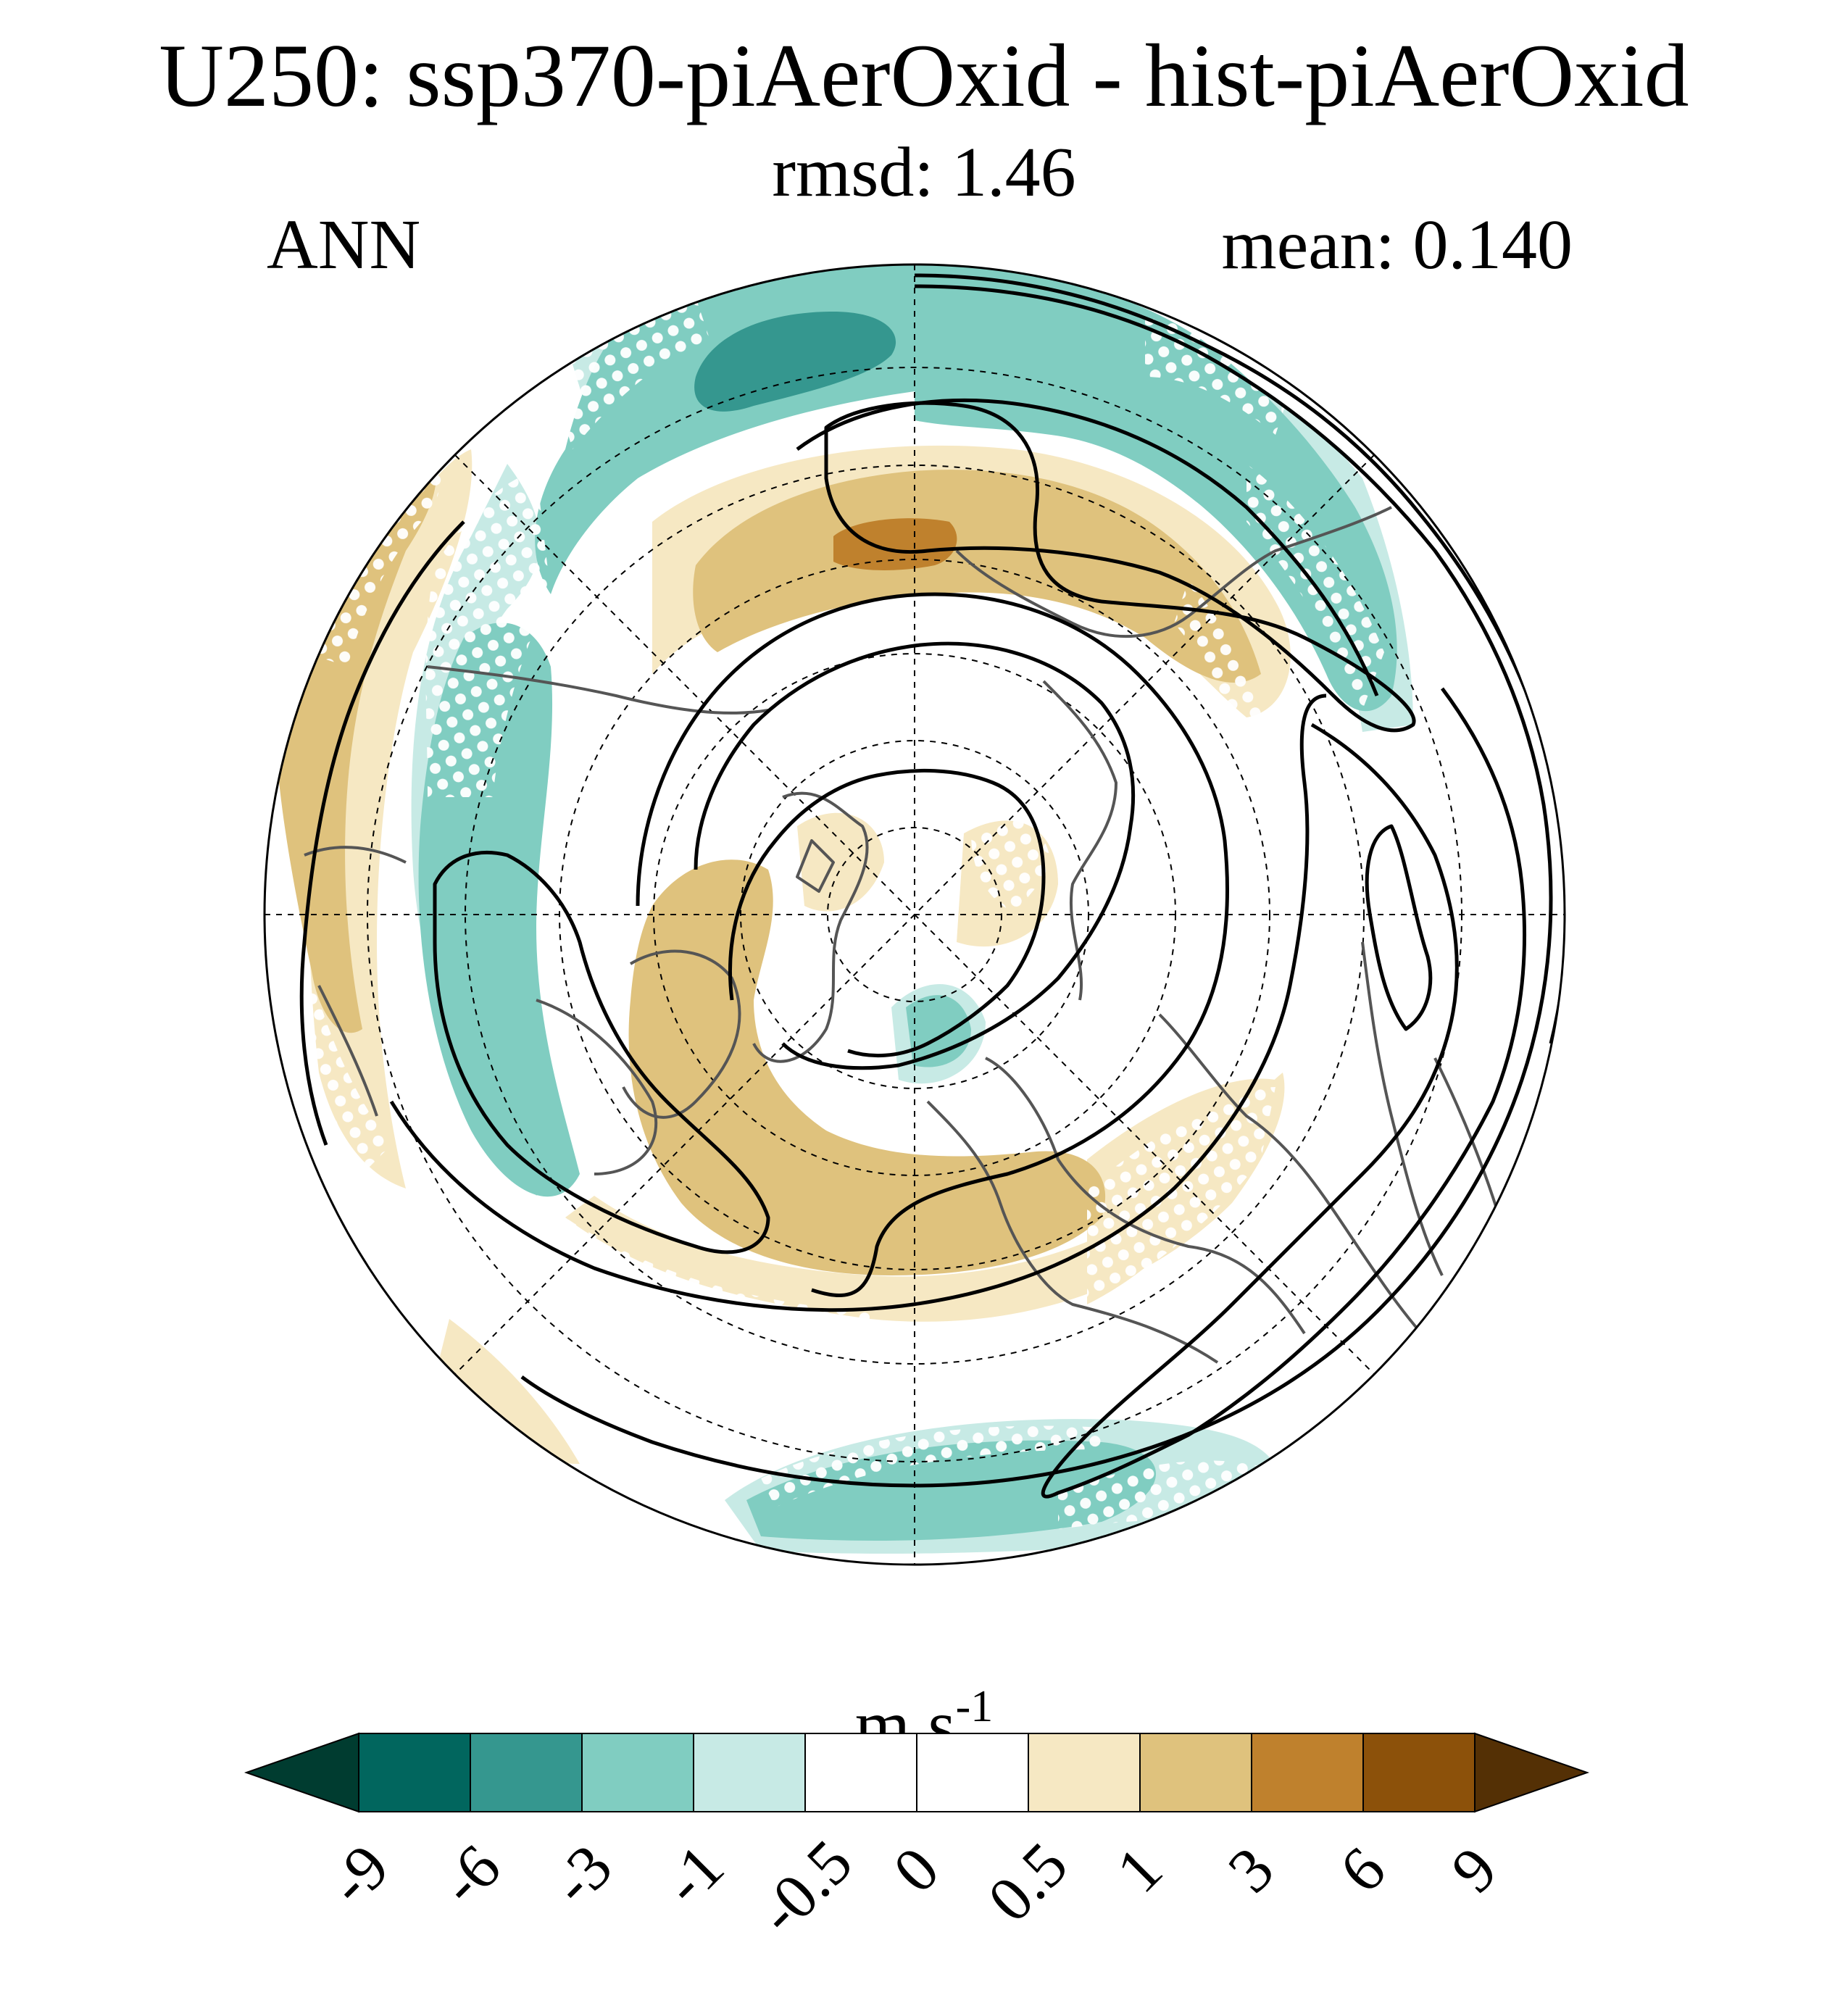 This screenshot has height=2011, width=1848. I want to click on colorbar-low-extension, so click(302, 1773).